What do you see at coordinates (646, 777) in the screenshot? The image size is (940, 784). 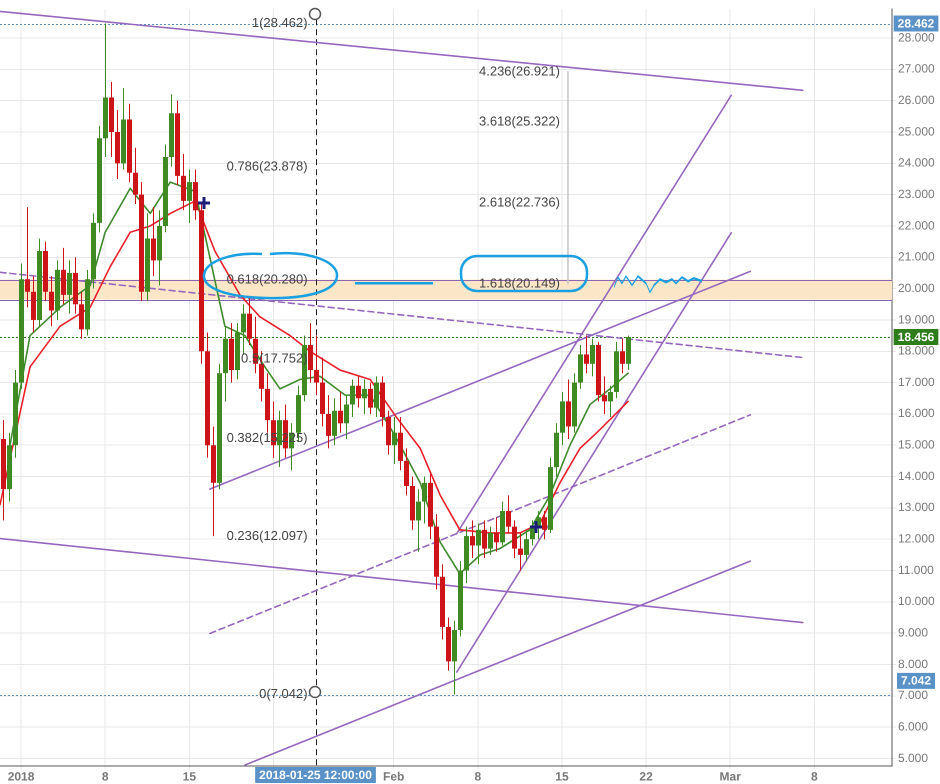 I see `x-tick-label: 22` at bounding box center [646, 777].